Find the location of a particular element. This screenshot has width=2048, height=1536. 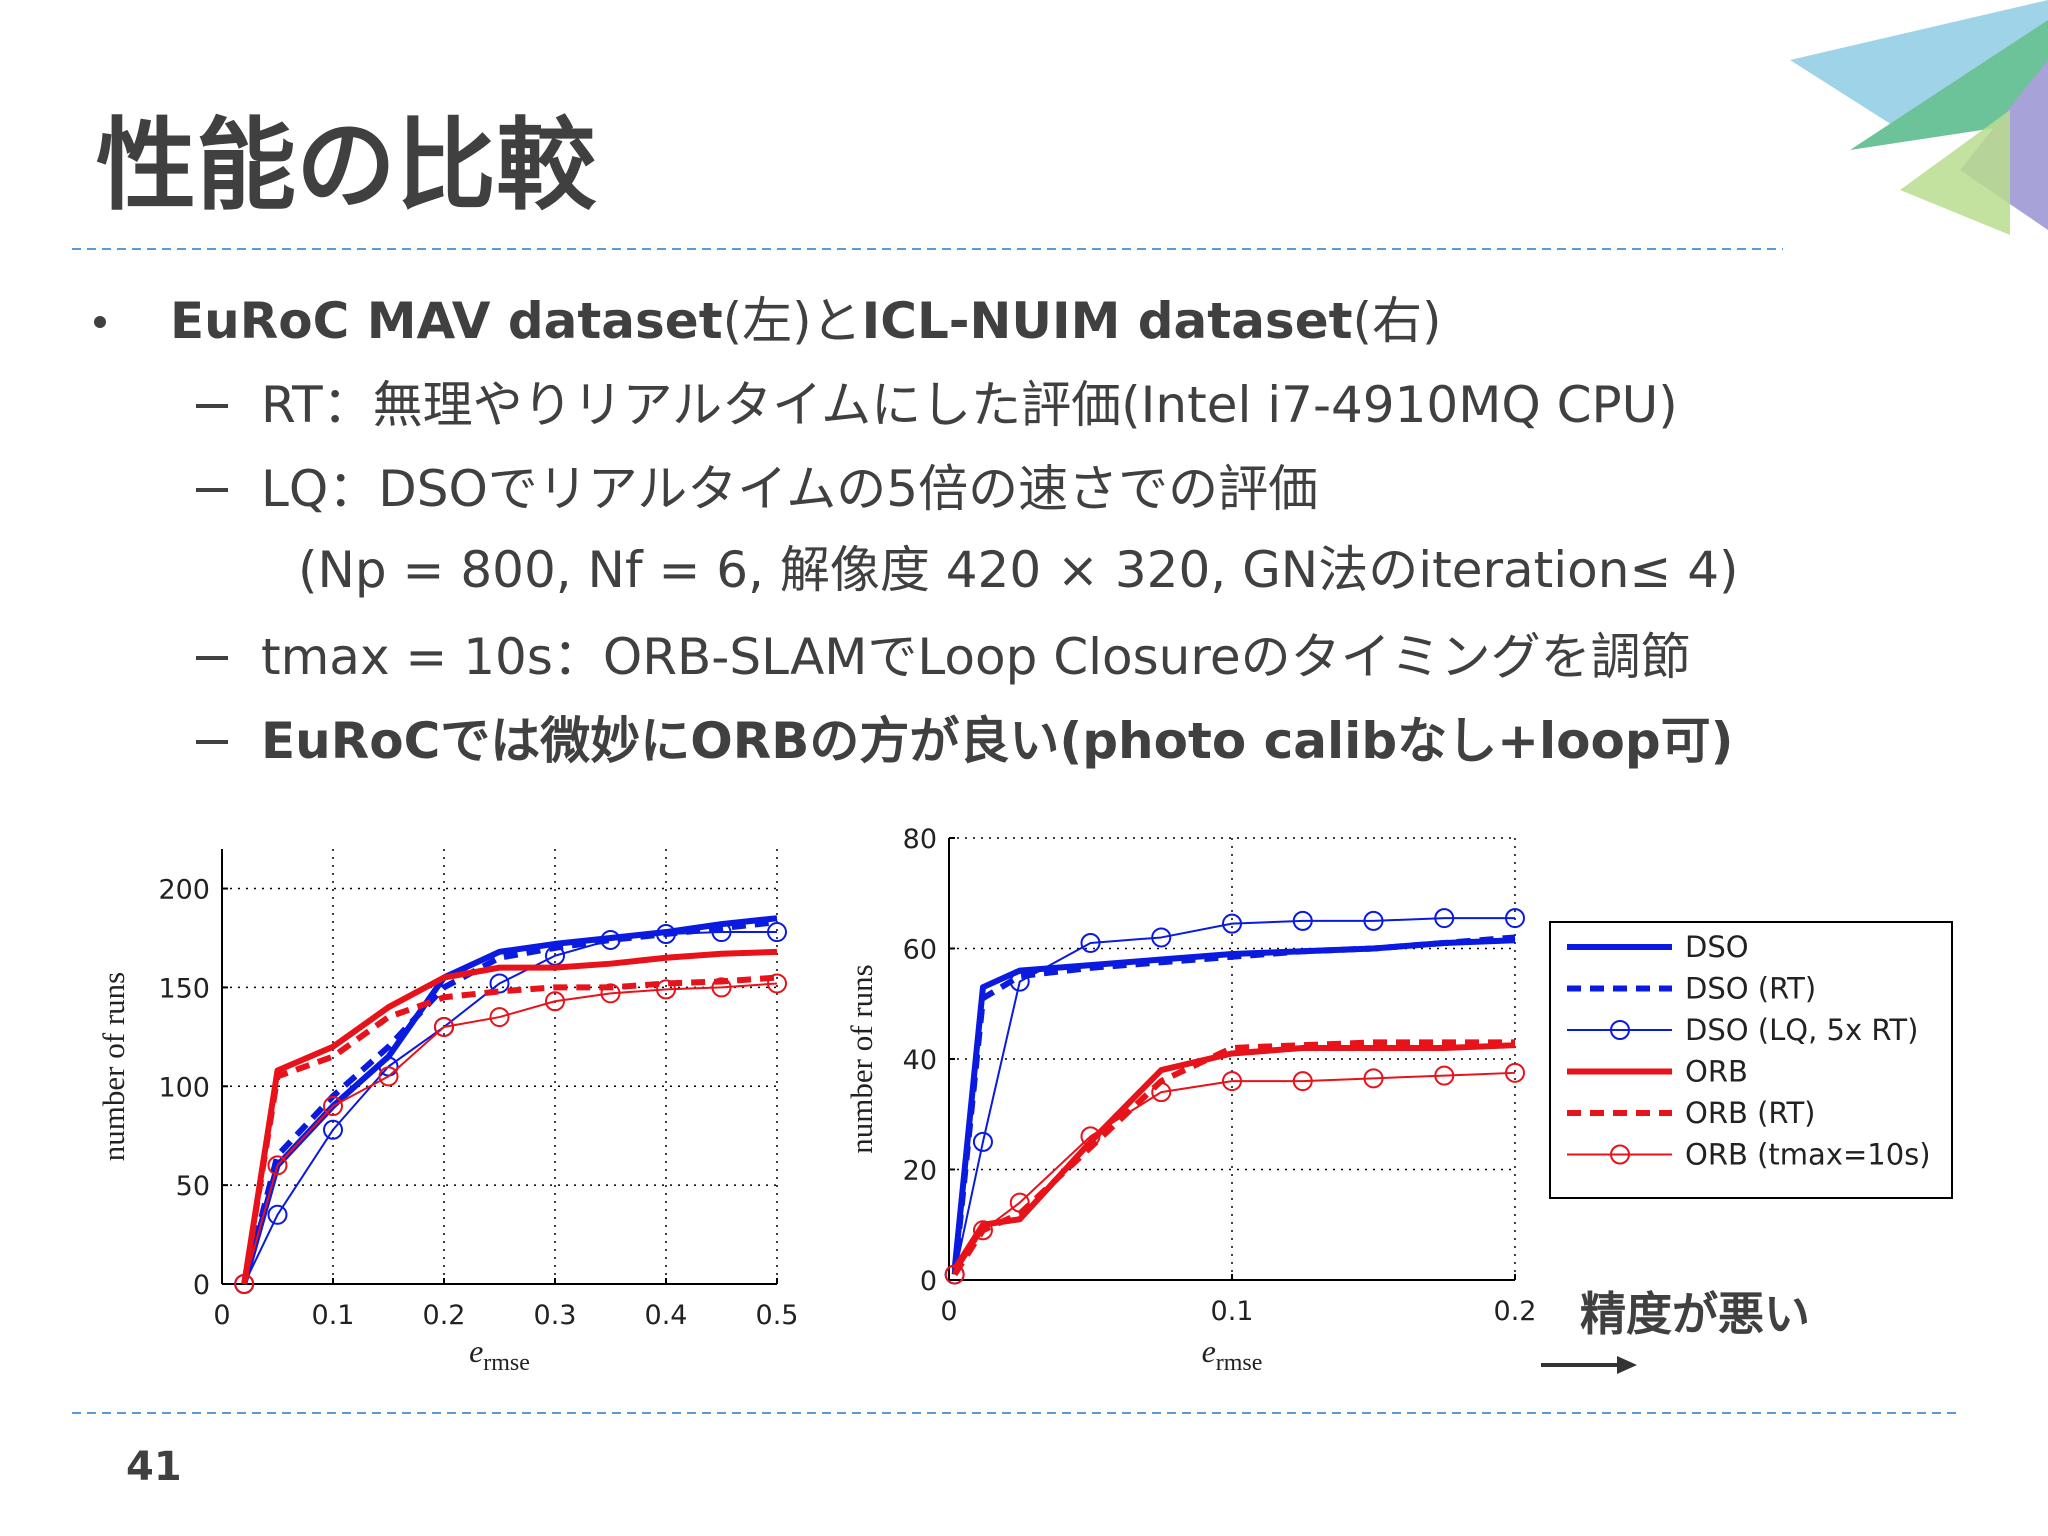

text-segment: ICL-NUIM dataset is located at coordinates (1107, 321).